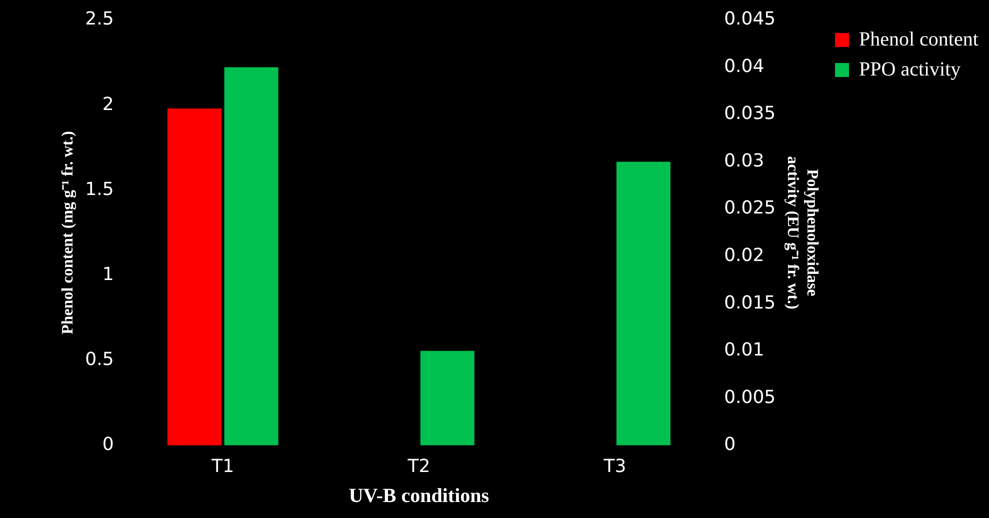 This screenshot has height=518, width=989. I want to click on x-tick-label: T1, so click(222, 466).